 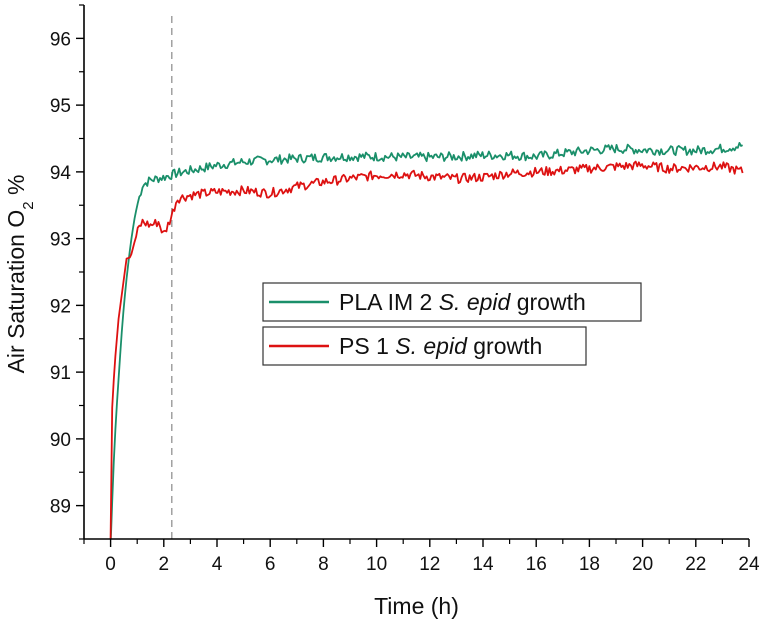 What do you see at coordinates (462, 302) in the screenshot?
I see `legend-label: PLA IM 2 S. epid growth` at bounding box center [462, 302].